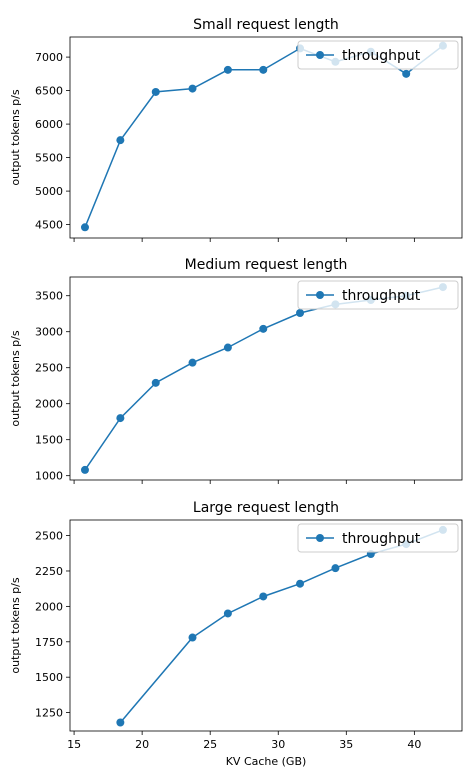 This screenshot has height=778, width=471. I want to click on chart-title: Medium request length, so click(266, 265).